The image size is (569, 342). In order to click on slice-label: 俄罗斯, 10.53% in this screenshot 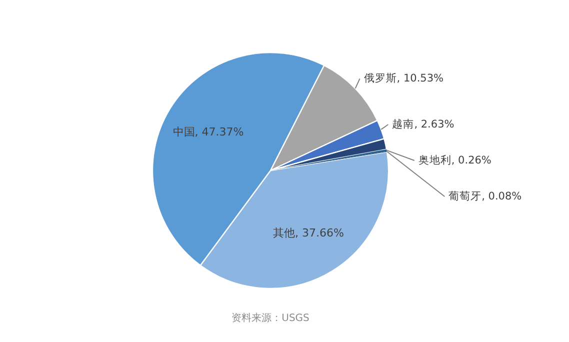, I will do `click(404, 78)`.